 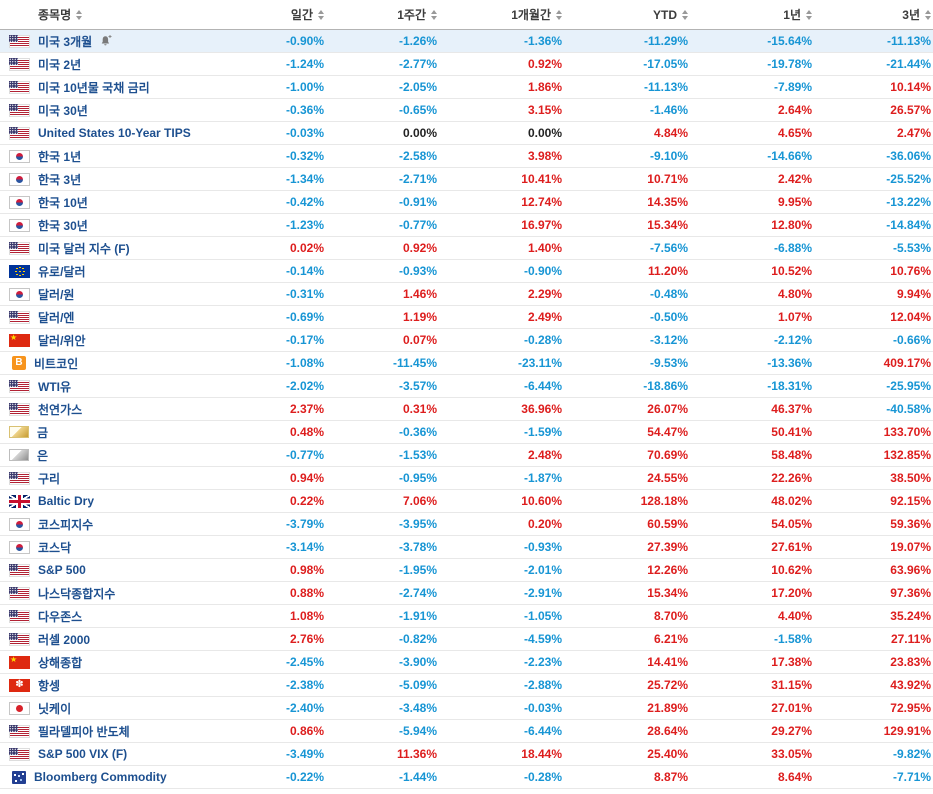 What do you see at coordinates (750, 777) in the screenshot?
I see `year1-change-cell: 8.64%` at bounding box center [750, 777].